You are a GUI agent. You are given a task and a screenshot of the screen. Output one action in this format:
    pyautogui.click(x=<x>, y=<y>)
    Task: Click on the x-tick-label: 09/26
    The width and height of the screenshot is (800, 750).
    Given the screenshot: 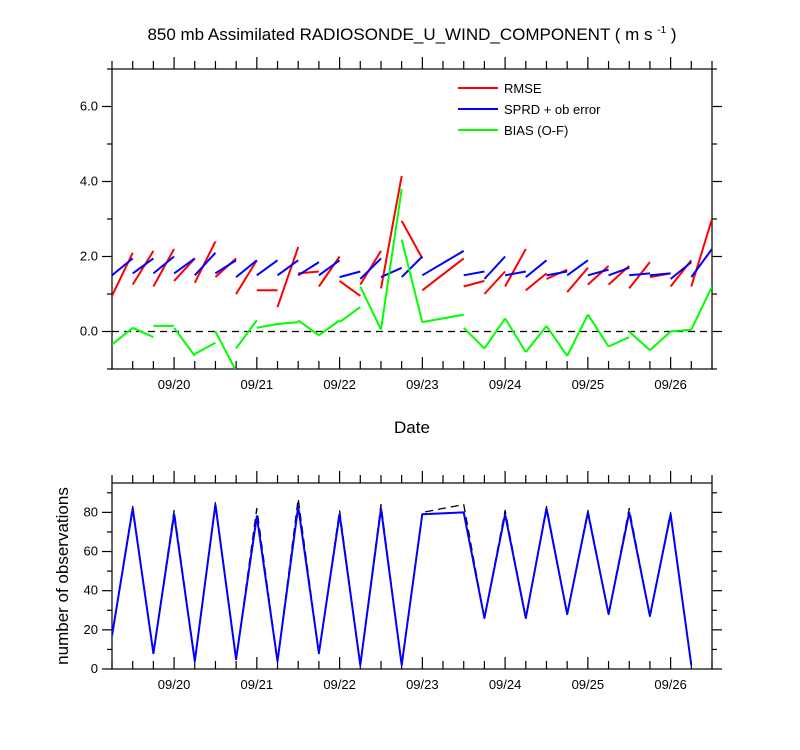 What is the action you would take?
    pyautogui.click(x=670, y=384)
    